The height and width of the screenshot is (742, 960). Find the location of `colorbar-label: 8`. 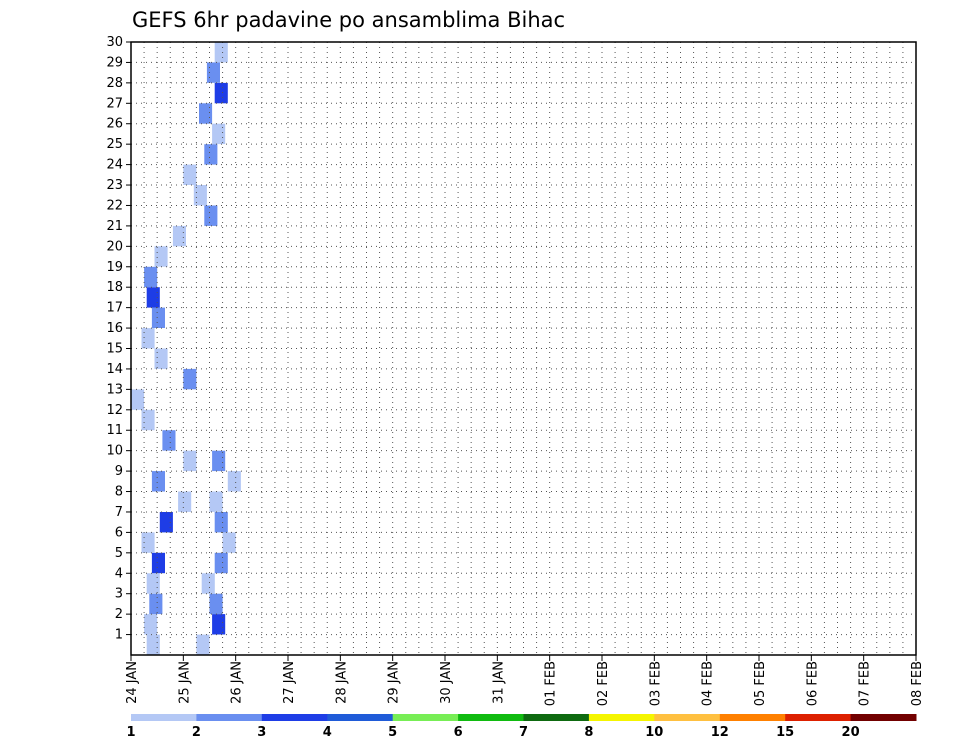

colorbar-label: 8 is located at coordinates (588, 732).